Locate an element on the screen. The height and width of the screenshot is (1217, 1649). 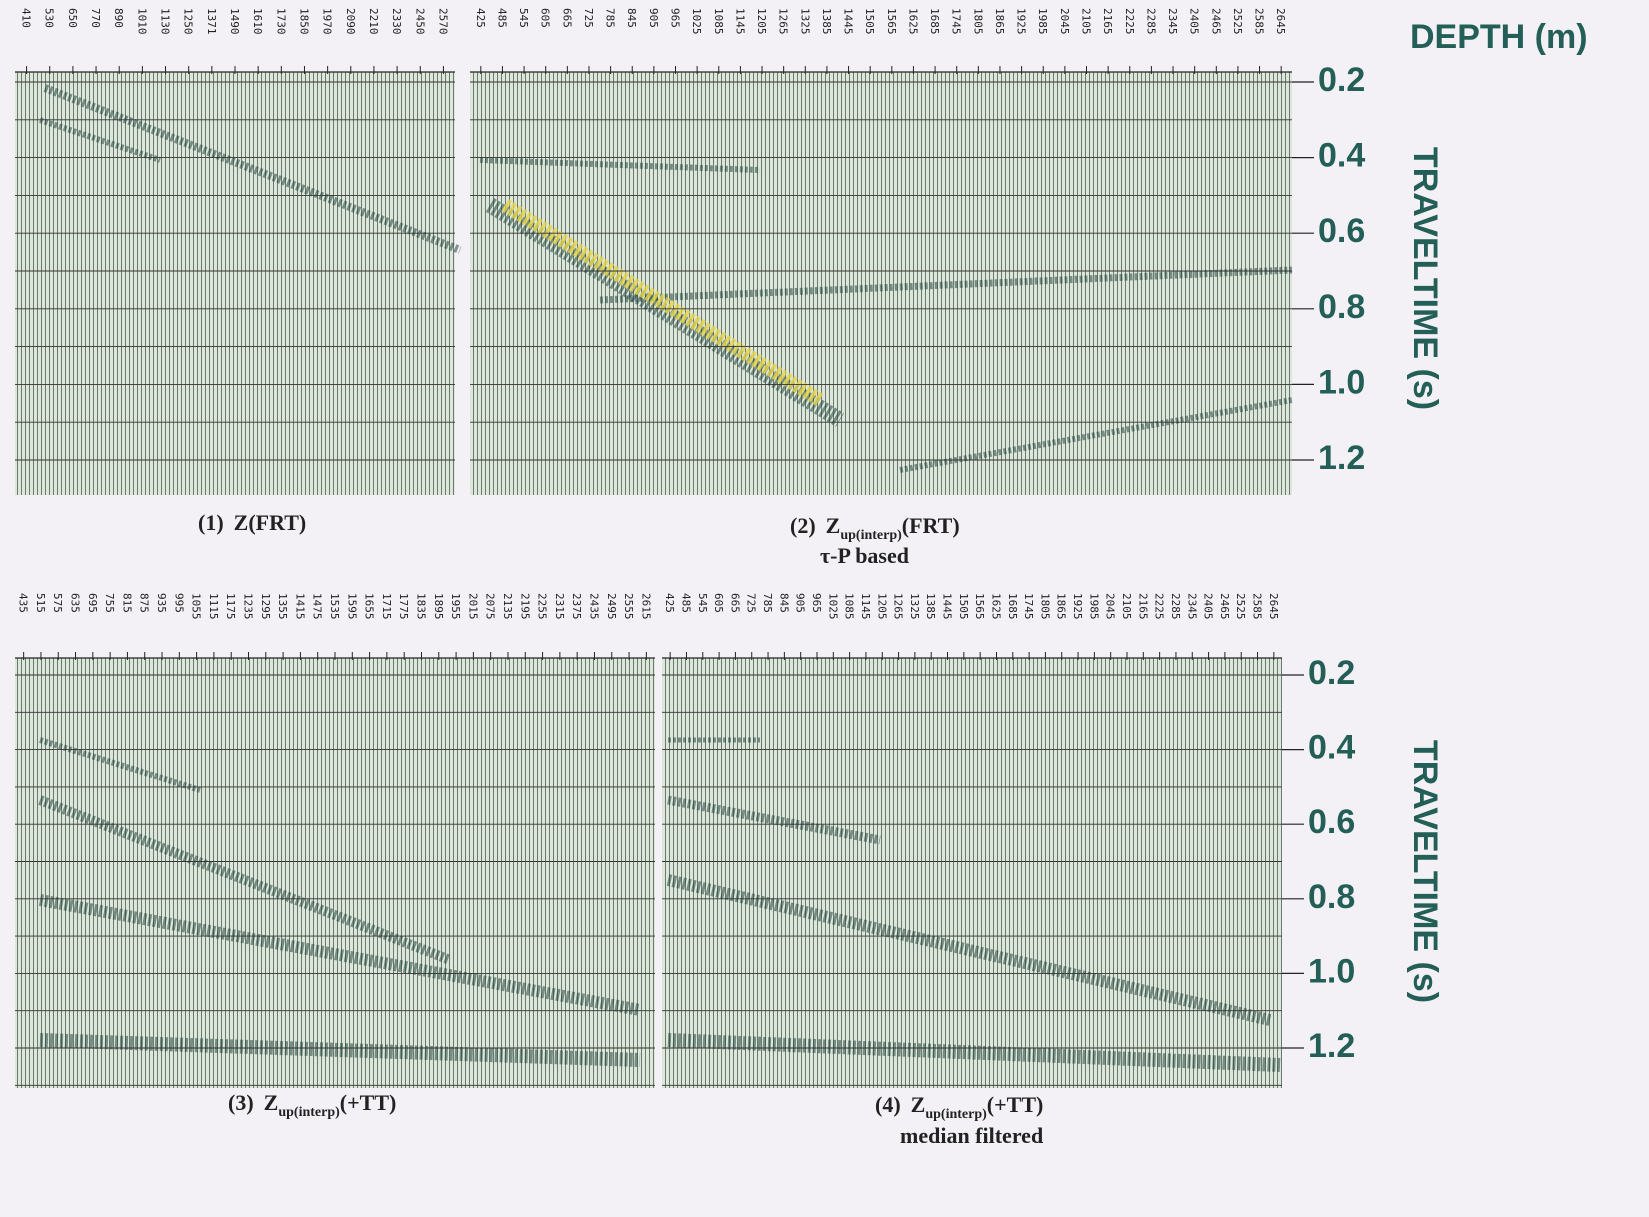
caption-note: τ-P based is located at coordinates (864, 555).